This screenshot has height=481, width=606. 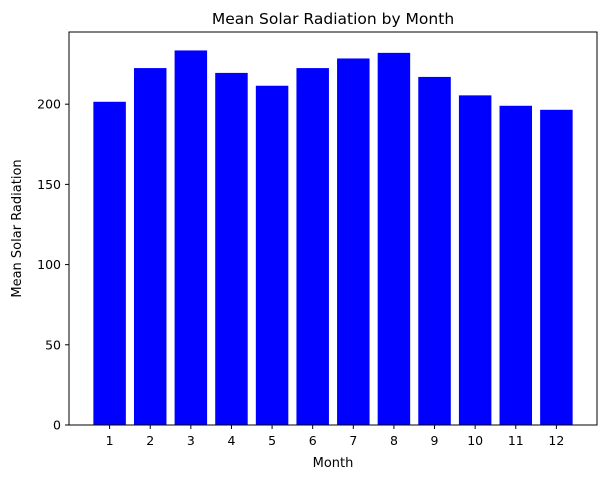 What do you see at coordinates (272, 440) in the screenshot?
I see `x-tick-label: 5` at bounding box center [272, 440].